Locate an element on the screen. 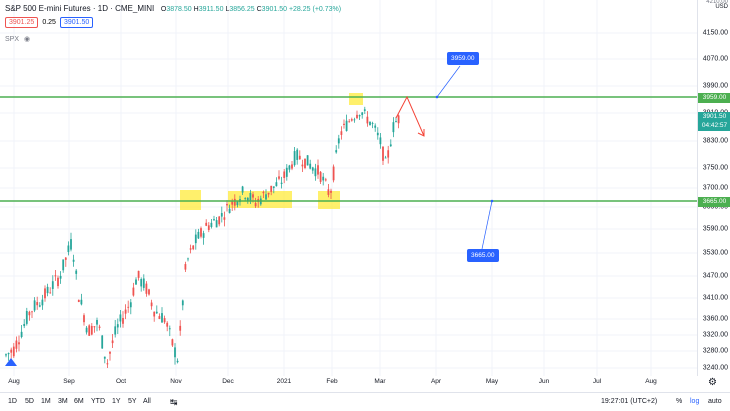 This screenshot has width=730, height=411. price-tick: 3410.00 is located at coordinates (715, 298).